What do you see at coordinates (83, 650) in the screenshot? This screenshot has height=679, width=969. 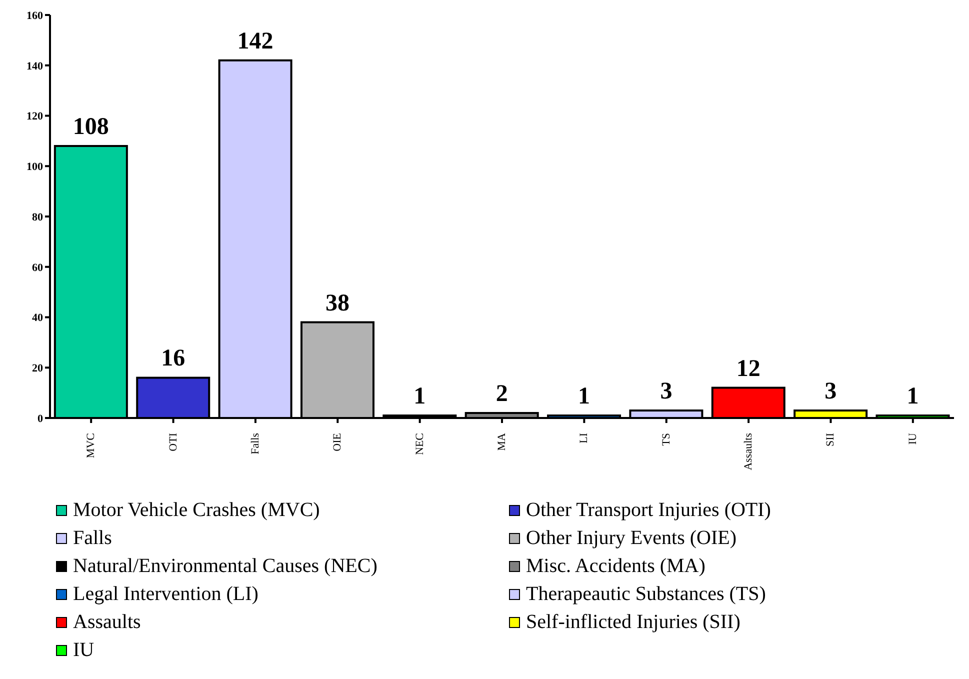 I see `legend-label: IU` at bounding box center [83, 650].